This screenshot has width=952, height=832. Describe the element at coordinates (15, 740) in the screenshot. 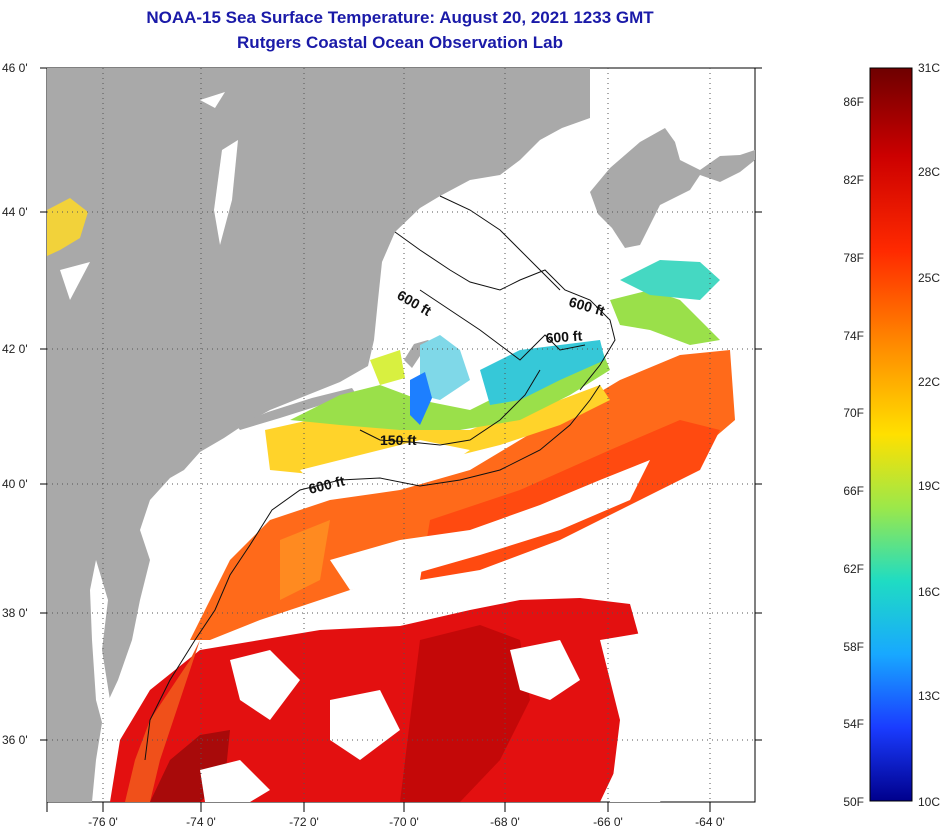

I see `lat-label-36: 36 0'` at that location.